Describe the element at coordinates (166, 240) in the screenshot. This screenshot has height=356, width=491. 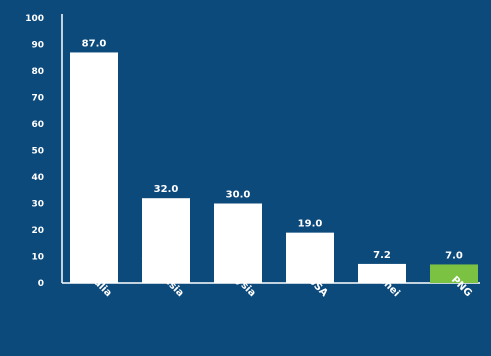
I see `bar-indonesia` at that location.